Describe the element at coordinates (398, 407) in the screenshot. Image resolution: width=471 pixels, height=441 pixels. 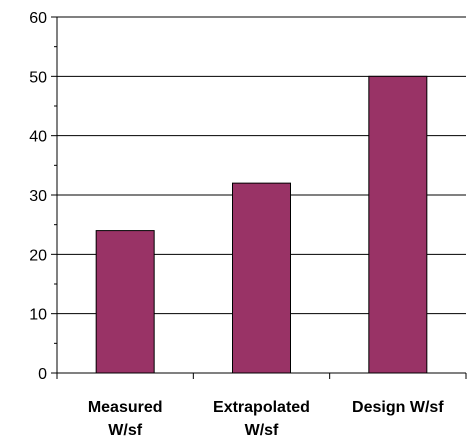
I see `x-tick-label-2: Design W/sf` at that location.